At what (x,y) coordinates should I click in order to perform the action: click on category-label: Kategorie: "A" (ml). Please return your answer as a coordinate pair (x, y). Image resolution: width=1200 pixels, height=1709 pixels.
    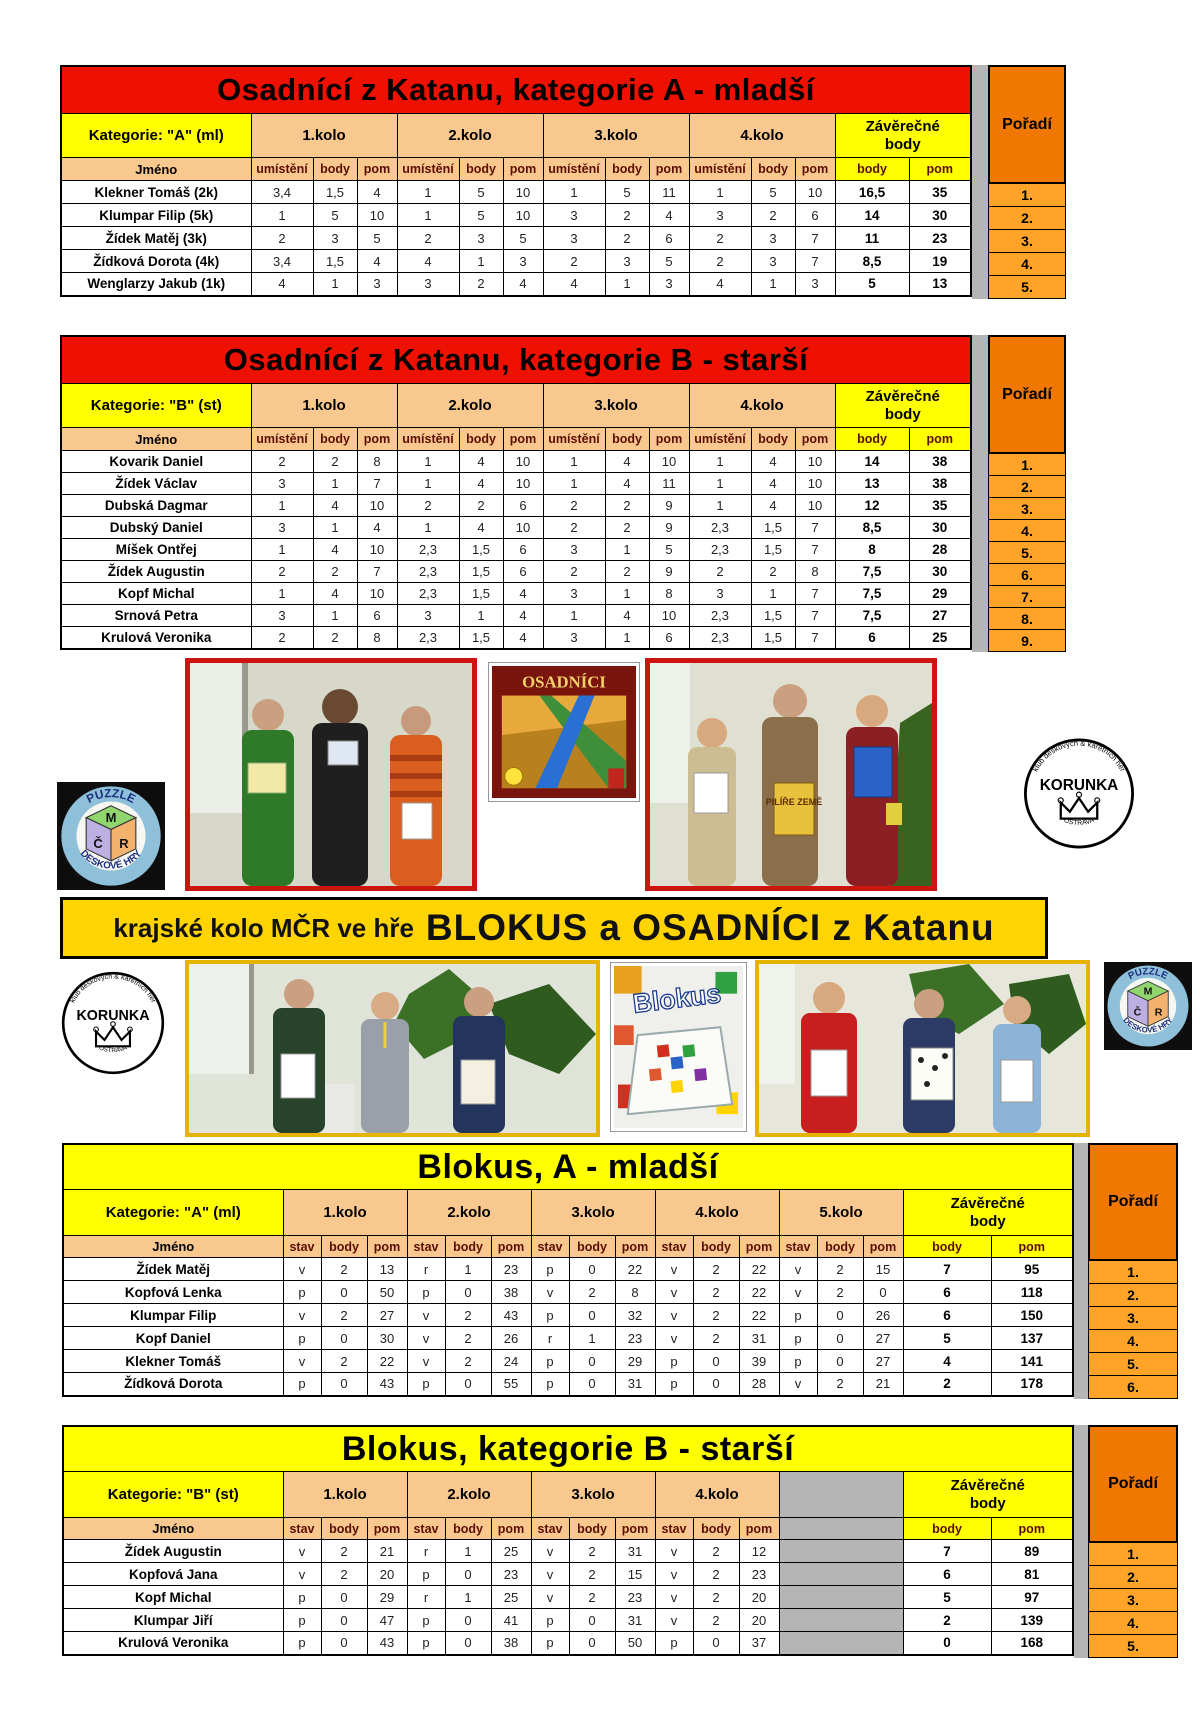
    Looking at the image, I should click on (173, 1212).